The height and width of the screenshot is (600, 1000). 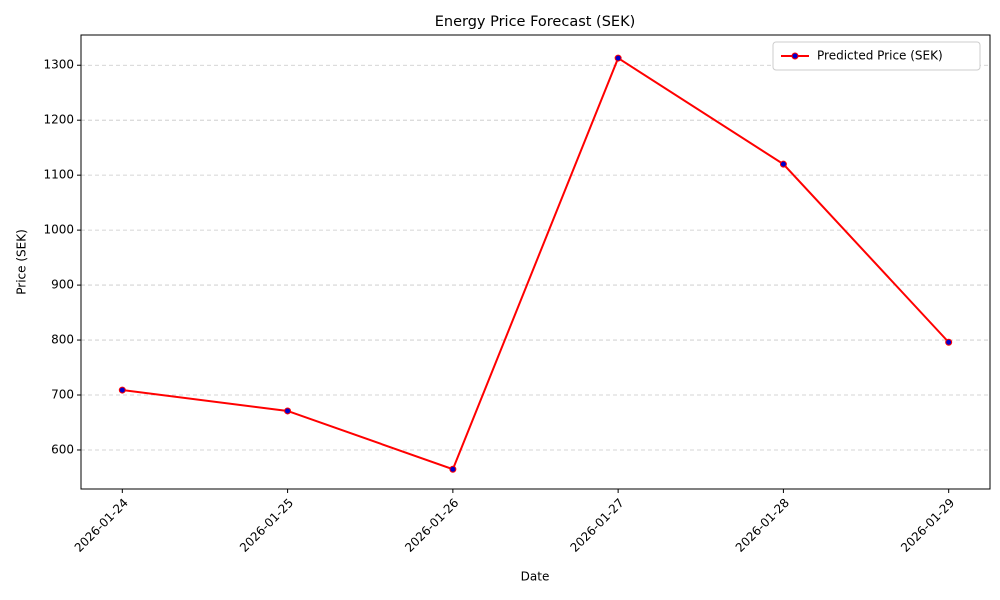 What do you see at coordinates (62, 449) in the screenshot?
I see `y-tick-label: 600` at bounding box center [62, 449].